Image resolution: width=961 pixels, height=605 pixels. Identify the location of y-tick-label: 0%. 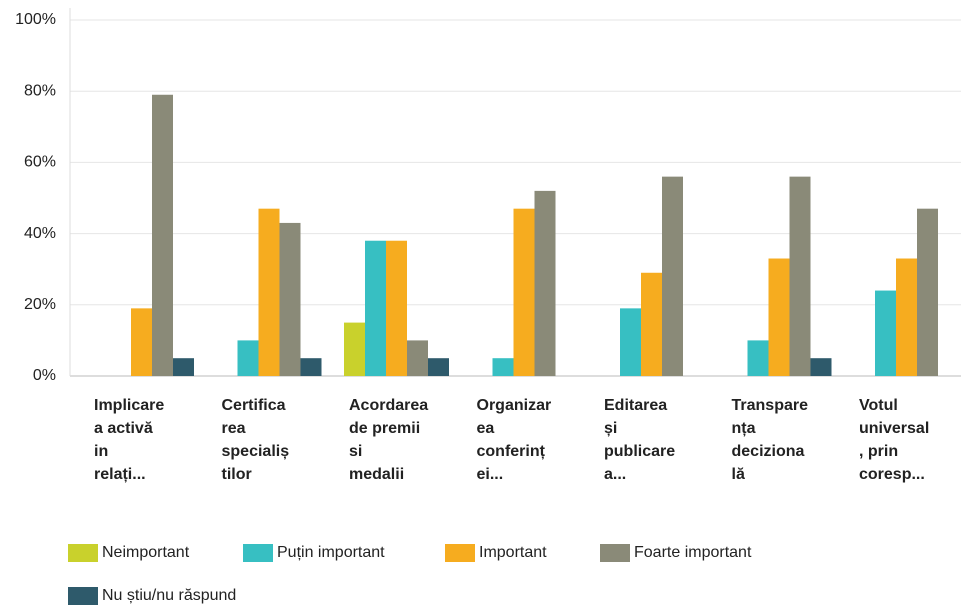
(44, 375).